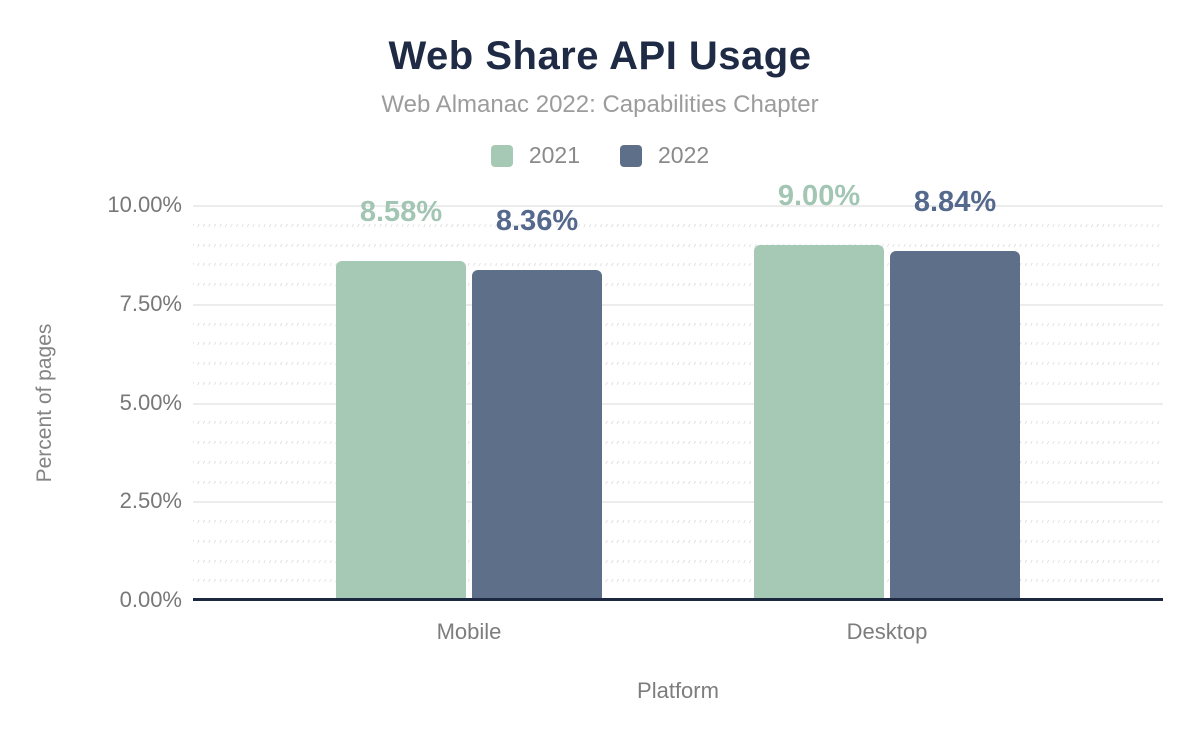 The width and height of the screenshot is (1200, 742). I want to click on bar-desktop-2021, so click(819, 422).